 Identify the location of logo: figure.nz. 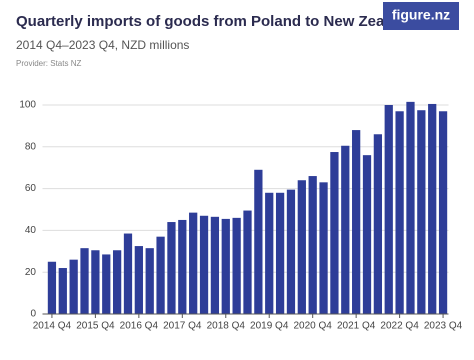
(421, 15).